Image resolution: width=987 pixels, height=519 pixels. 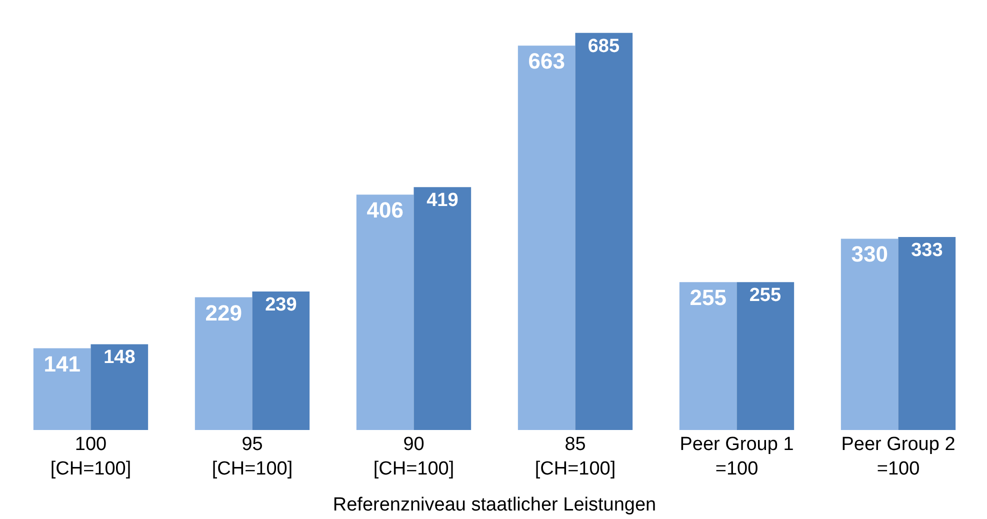 I want to click on data-label: 239, so click(x=281, y=305).